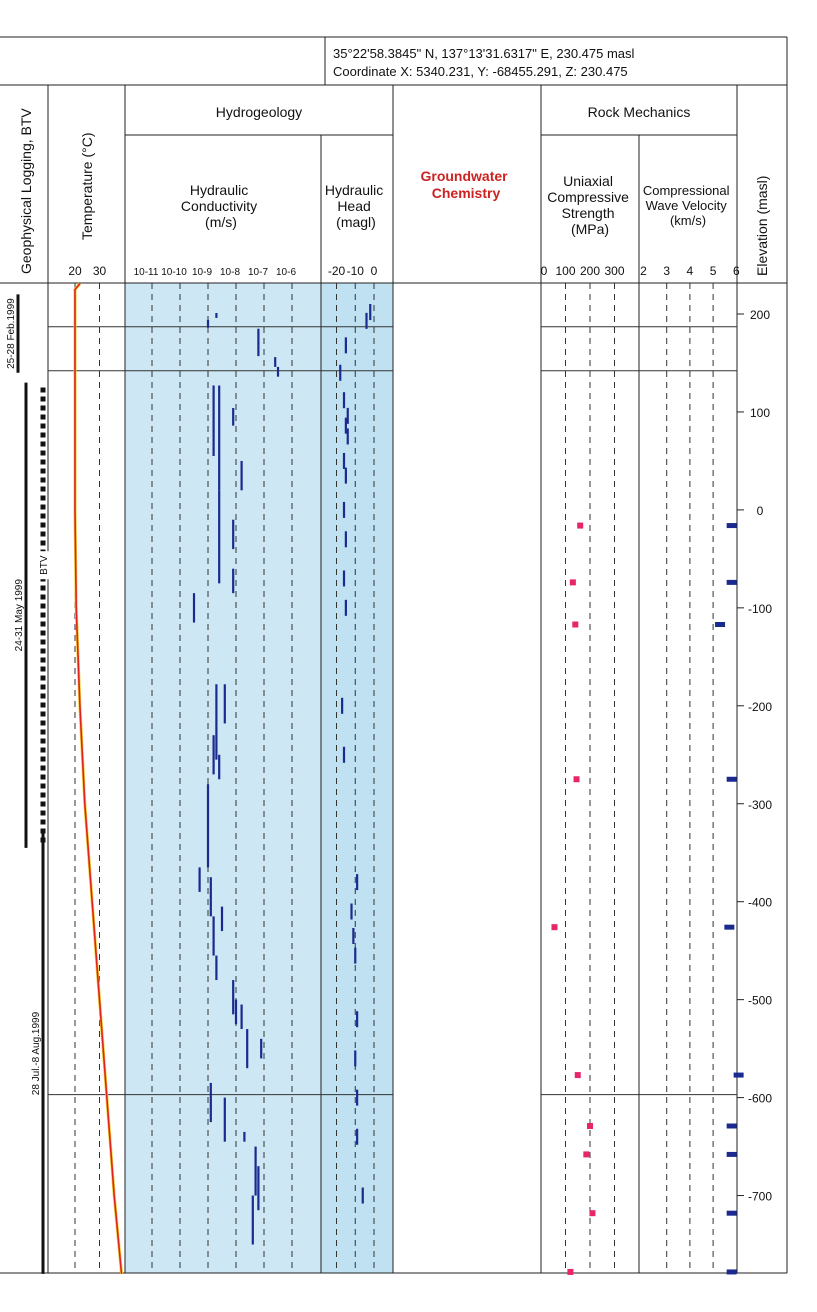  What do you see at coordinates (357, 778) in the screenshot?
I see `hydrogeology-bg-head` at bounding box center [357, 778].